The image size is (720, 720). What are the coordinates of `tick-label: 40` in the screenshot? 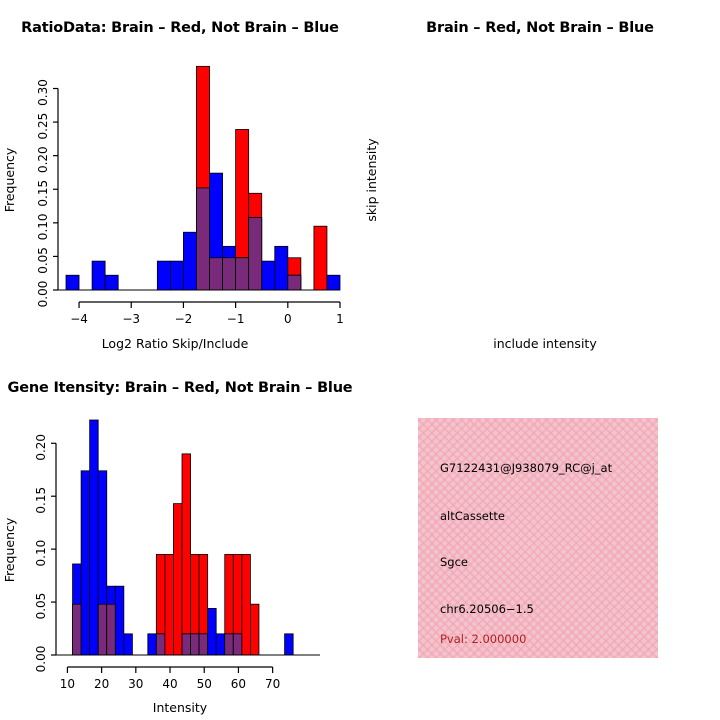 It's located at (169, 684).